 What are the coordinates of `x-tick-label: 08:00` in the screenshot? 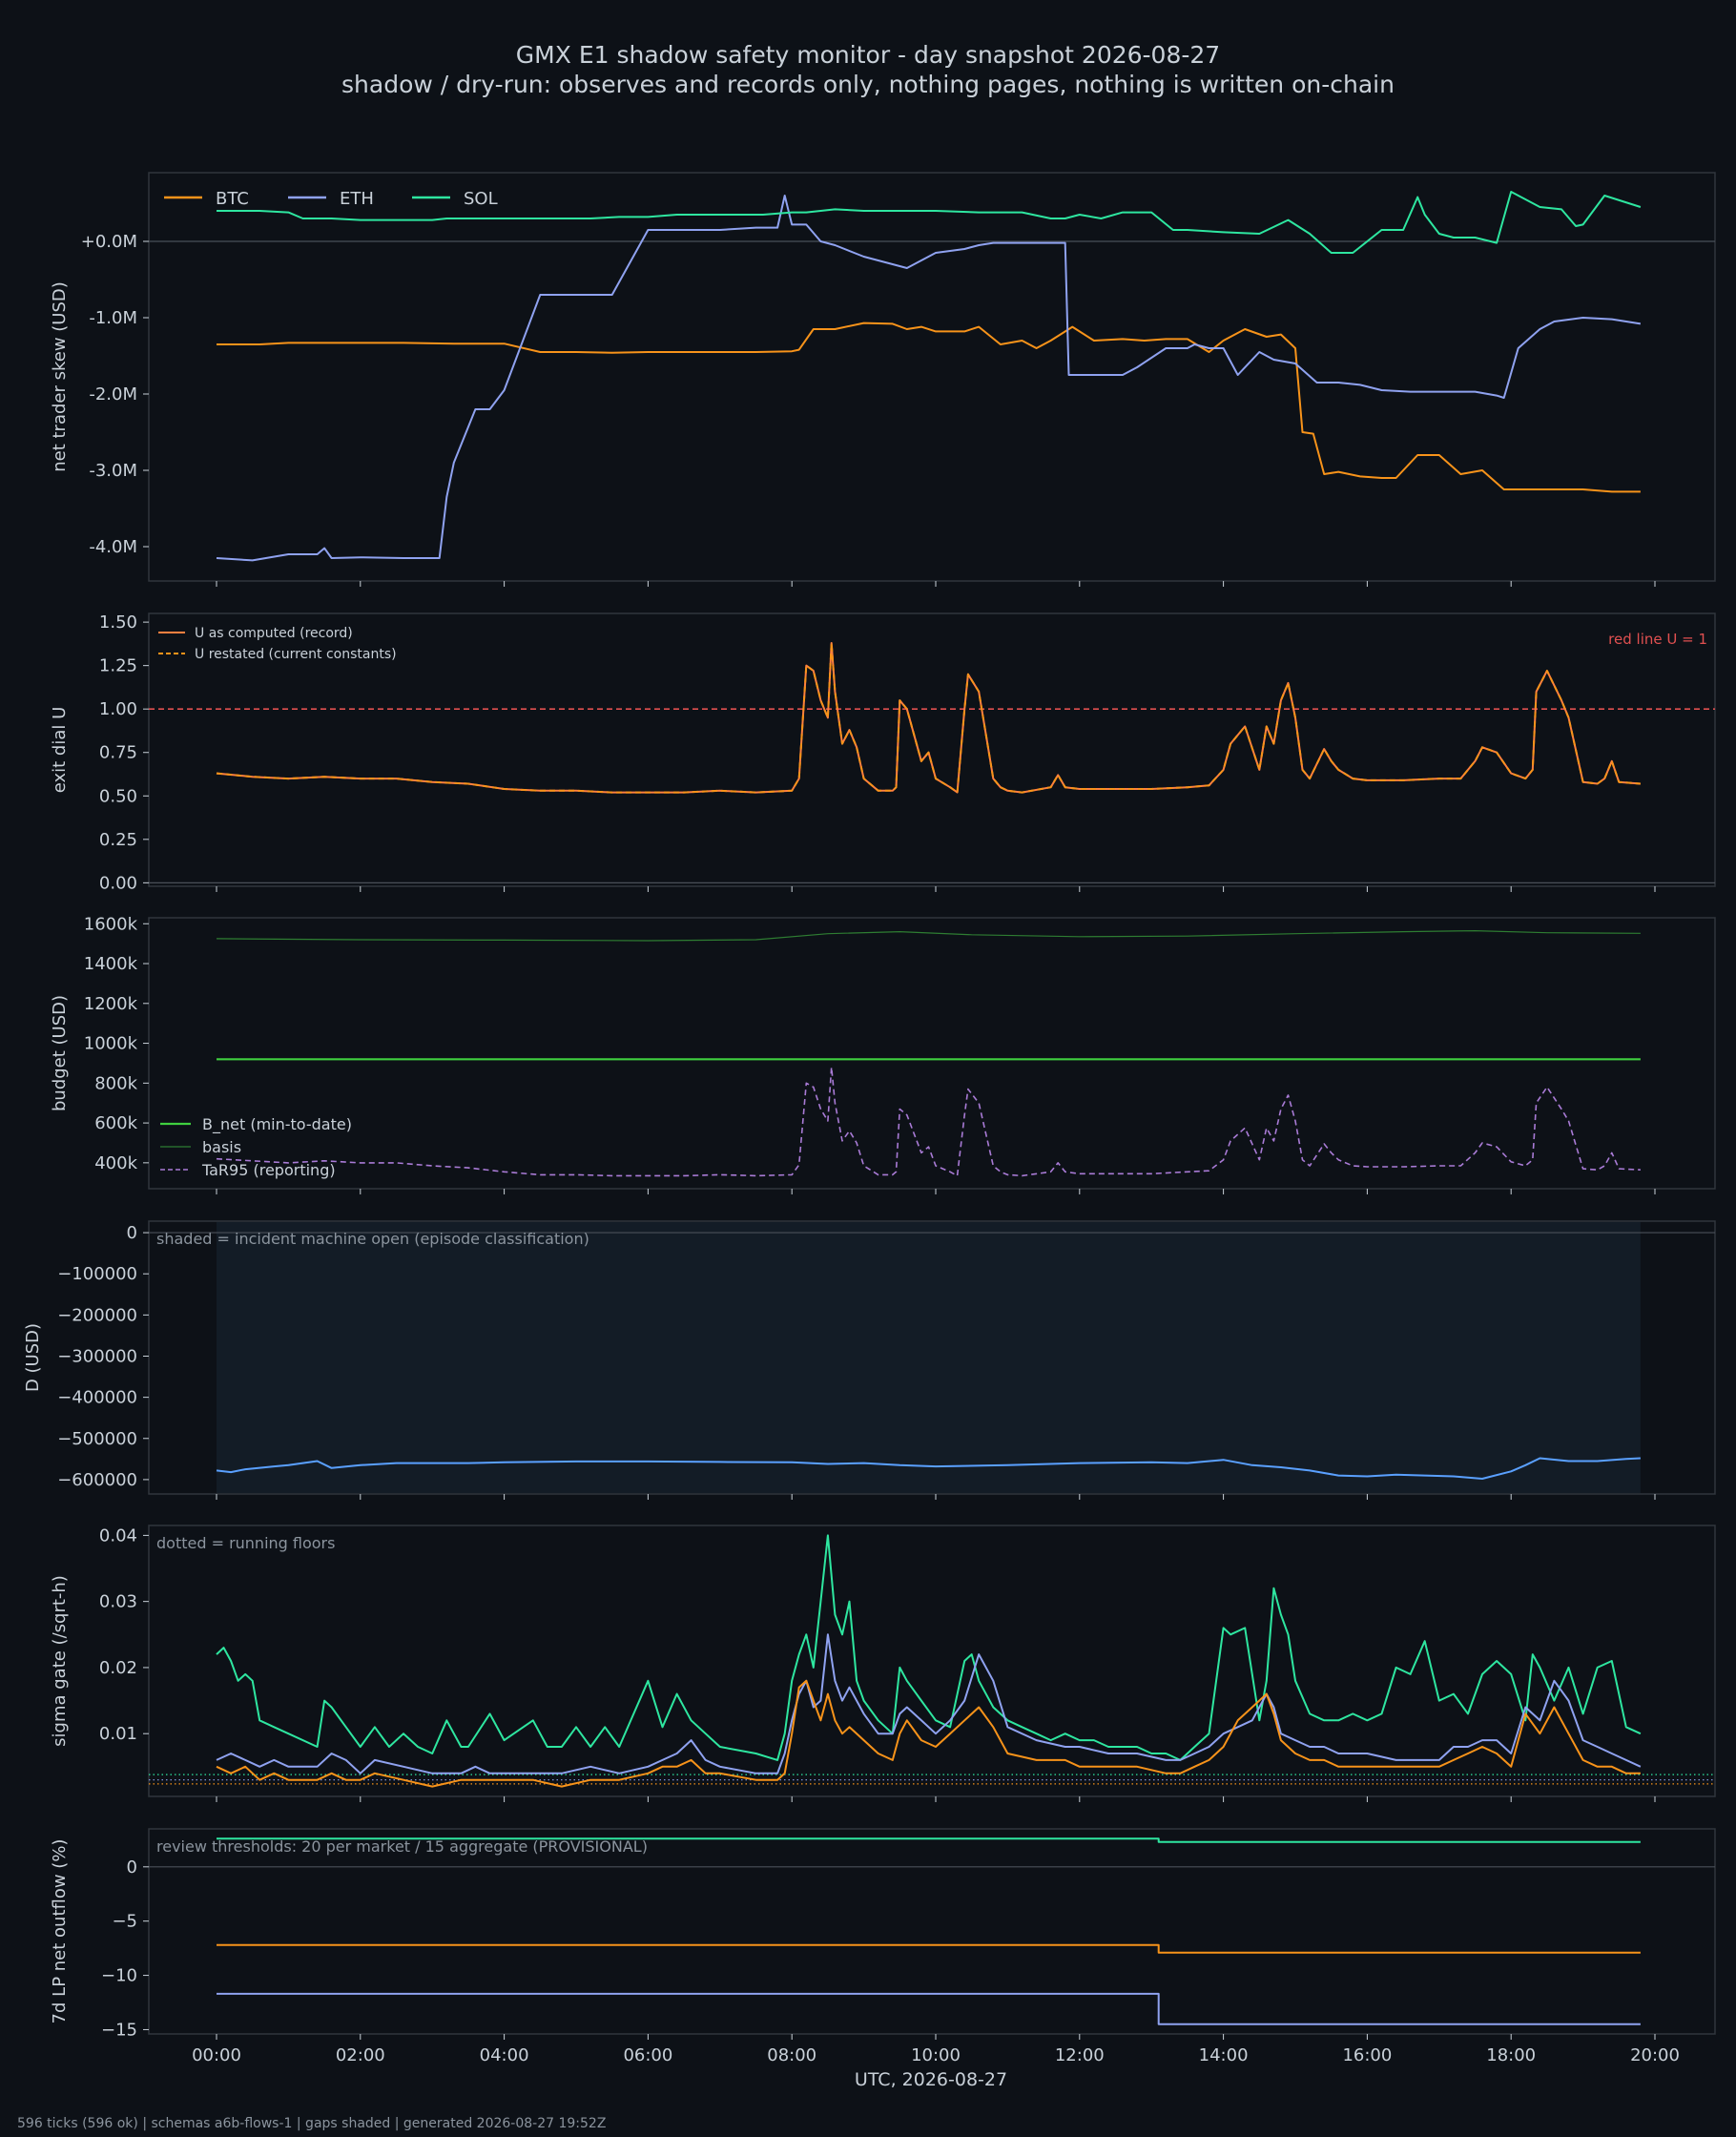 It's located at (791, 2055).